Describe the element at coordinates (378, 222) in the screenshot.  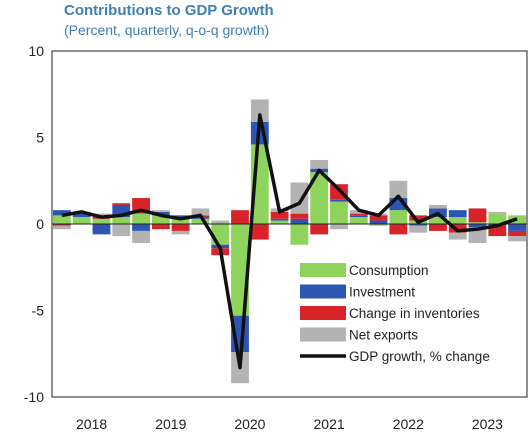
I see `bar-investment-2022Q1` at that location.